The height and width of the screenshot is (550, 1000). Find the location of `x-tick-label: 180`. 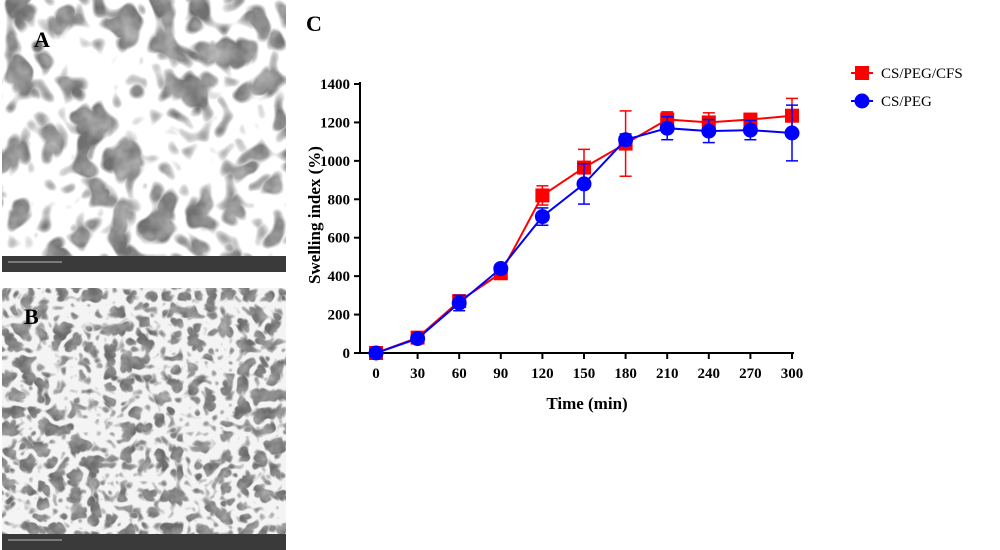

x-tick-label: 180 is located at coordinates (625, 374).